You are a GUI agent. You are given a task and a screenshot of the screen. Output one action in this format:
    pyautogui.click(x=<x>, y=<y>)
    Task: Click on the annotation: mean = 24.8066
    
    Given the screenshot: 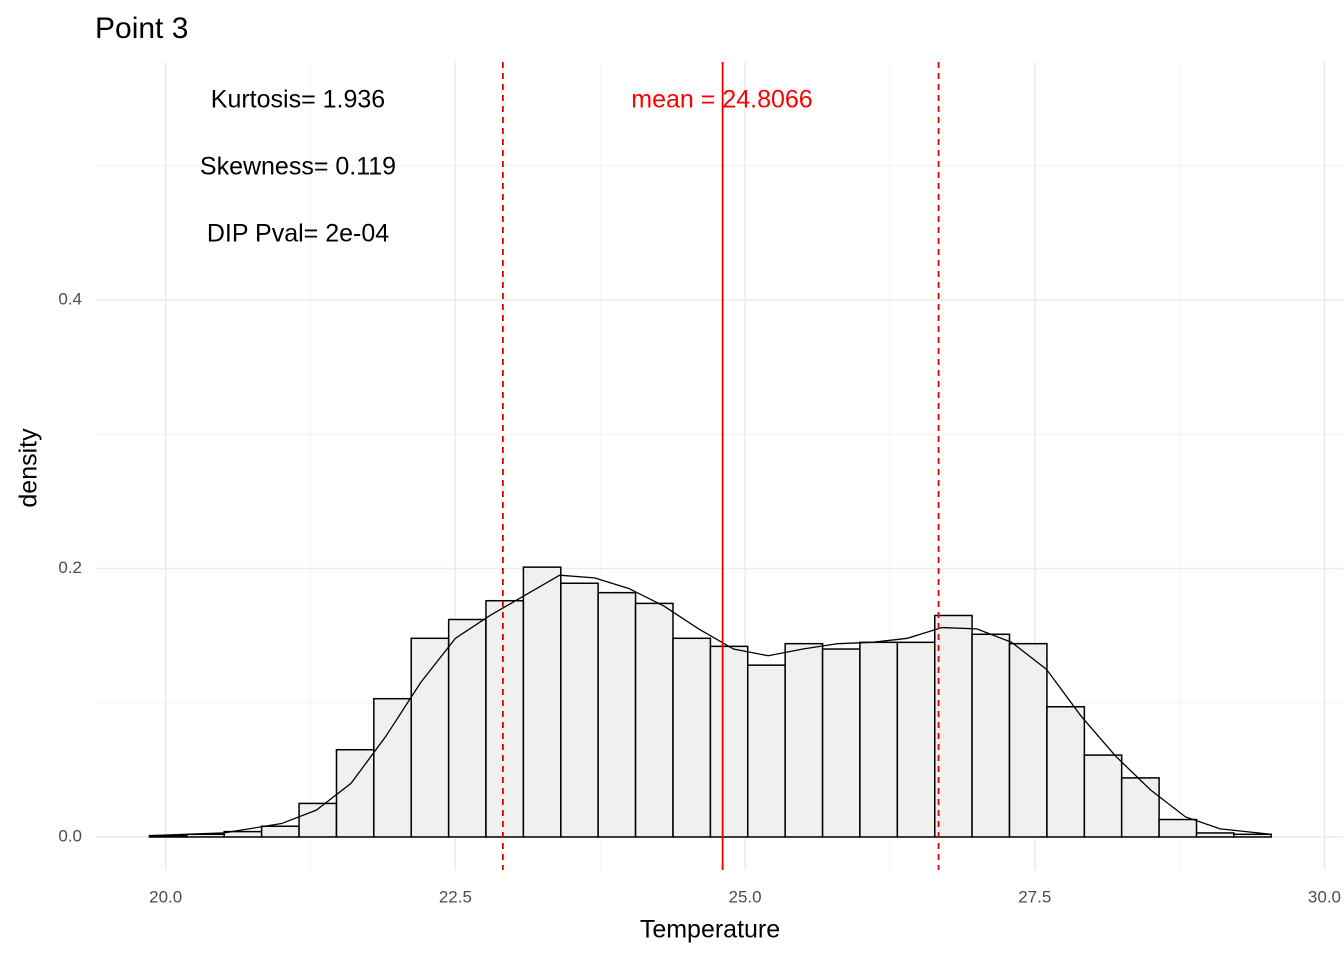 What is the action you would take?
    pyautogui.click(x=721, y=100)
    